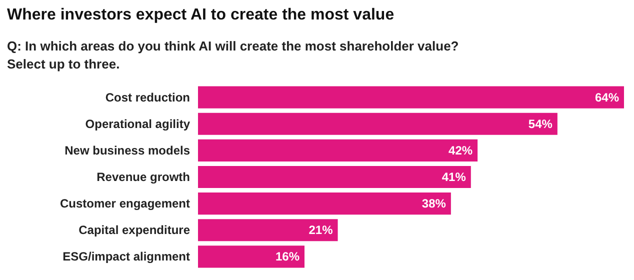 The height and width of the screenshot is (280, 634). What do you see at coordinates (127, 150) in the screenshot?
I see `y-tick-label: New business models` at bounding box center [127, 150].